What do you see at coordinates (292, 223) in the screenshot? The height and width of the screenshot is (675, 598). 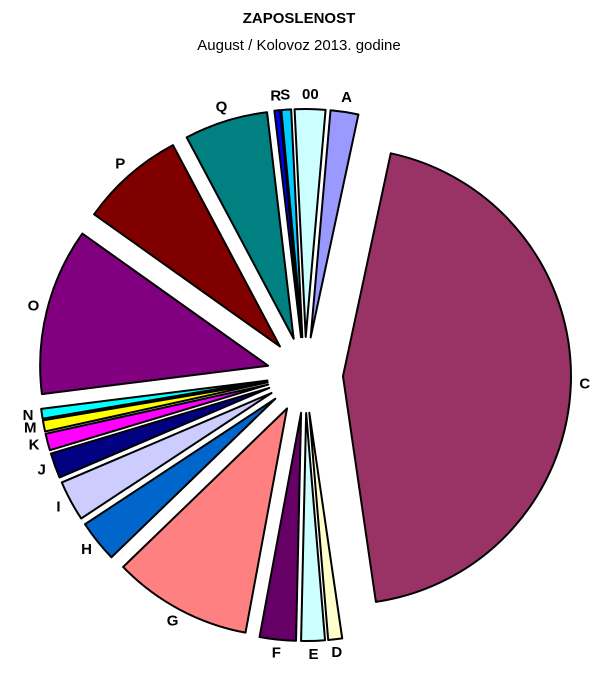 I see `pie-slice-s` at bounding box center [292, 223].